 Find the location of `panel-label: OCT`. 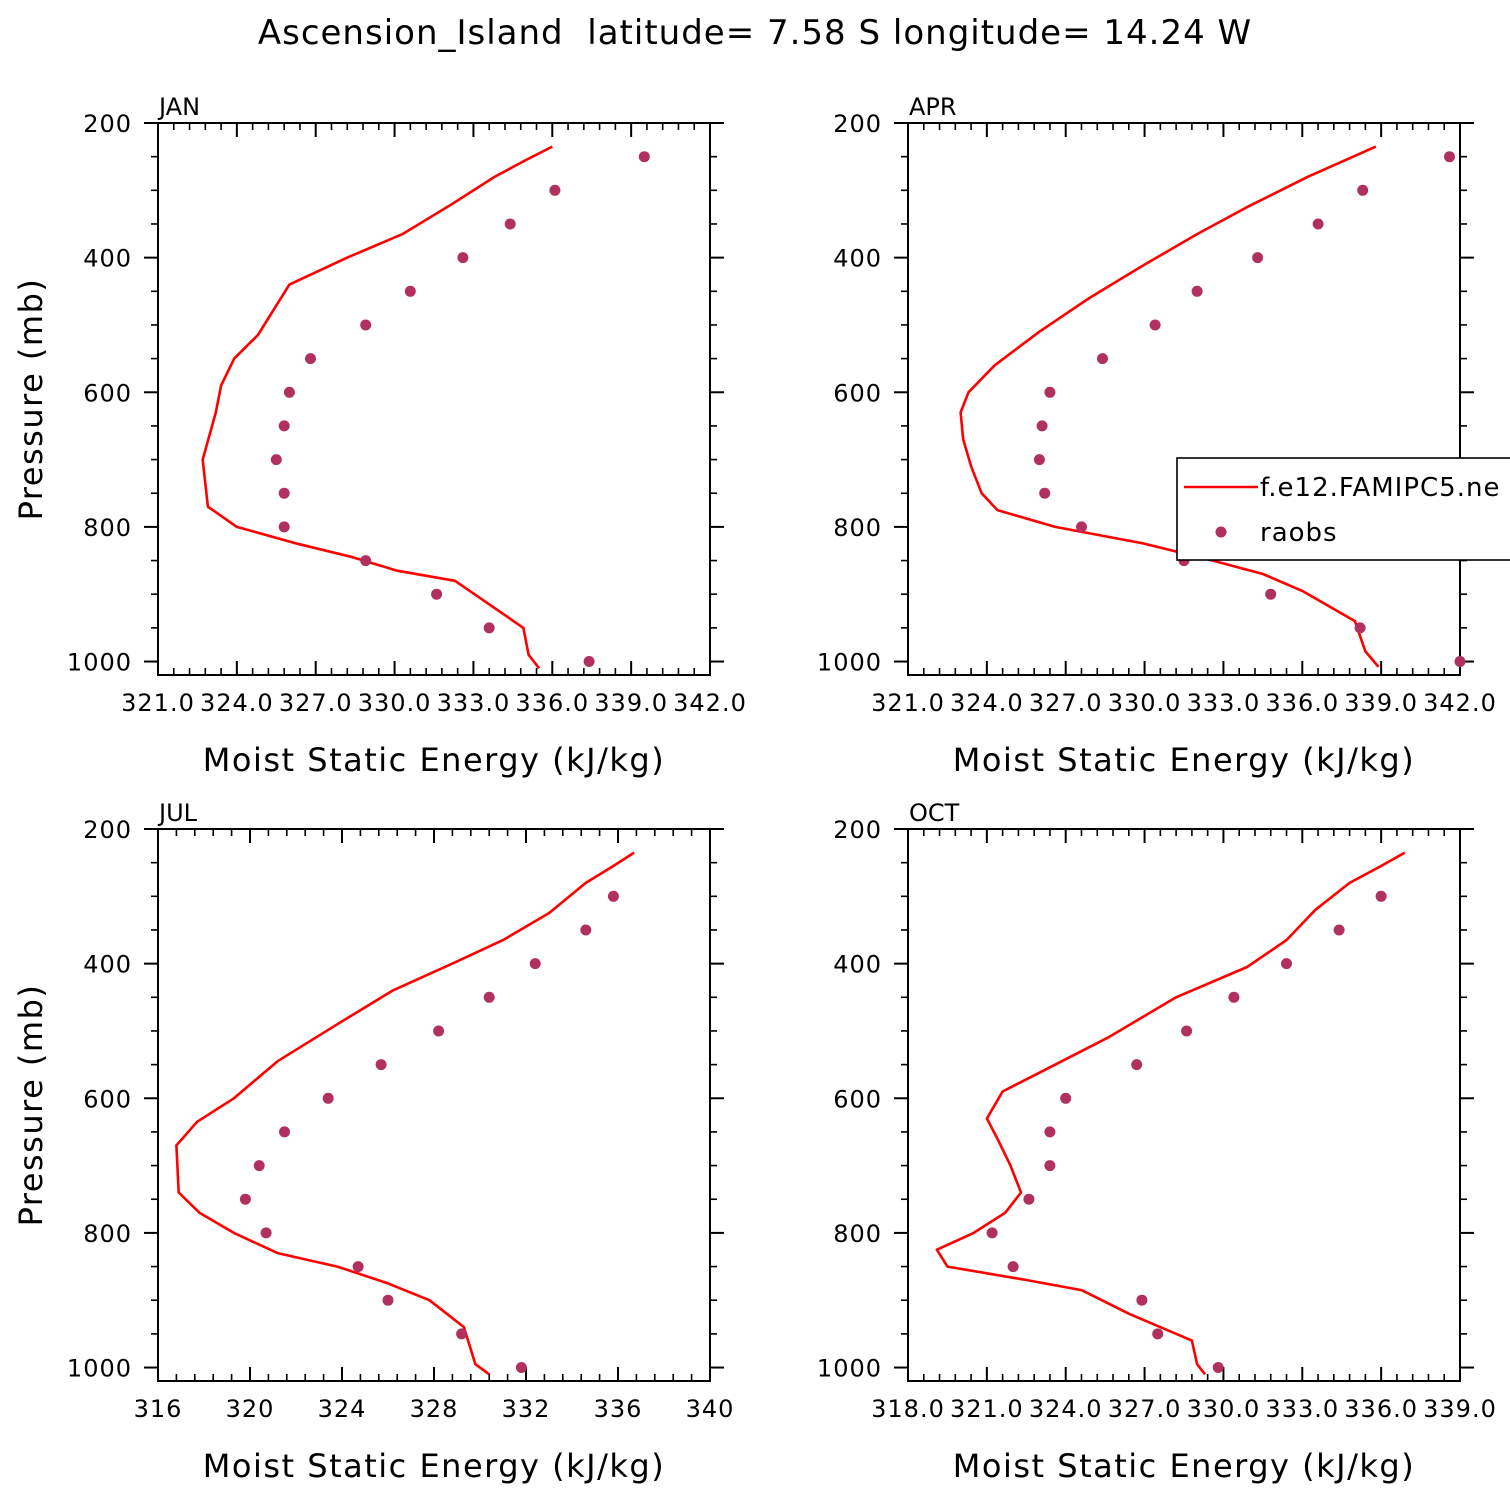

panel-label: OCT is located at coordinates (934, 813).